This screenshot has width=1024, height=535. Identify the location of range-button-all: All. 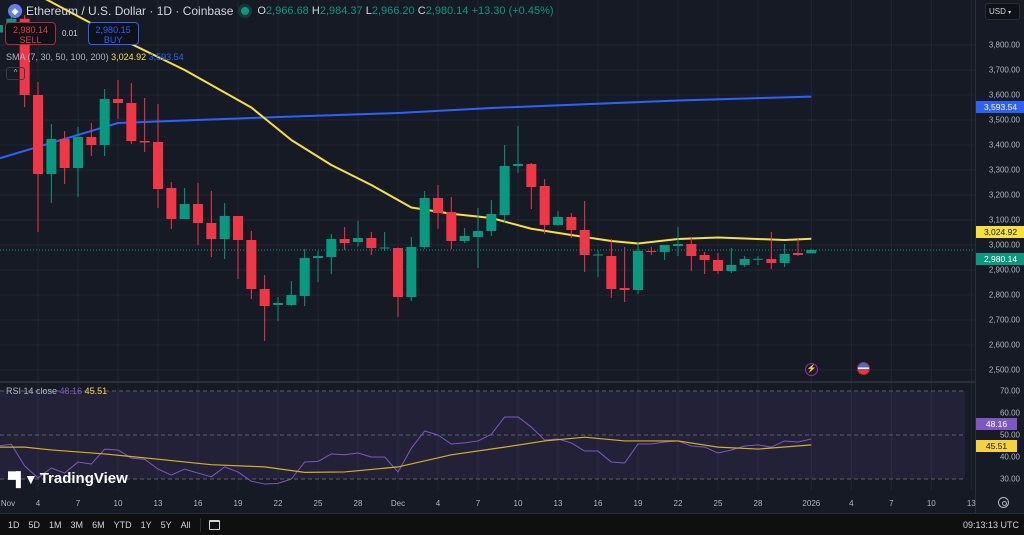
(185, 524).